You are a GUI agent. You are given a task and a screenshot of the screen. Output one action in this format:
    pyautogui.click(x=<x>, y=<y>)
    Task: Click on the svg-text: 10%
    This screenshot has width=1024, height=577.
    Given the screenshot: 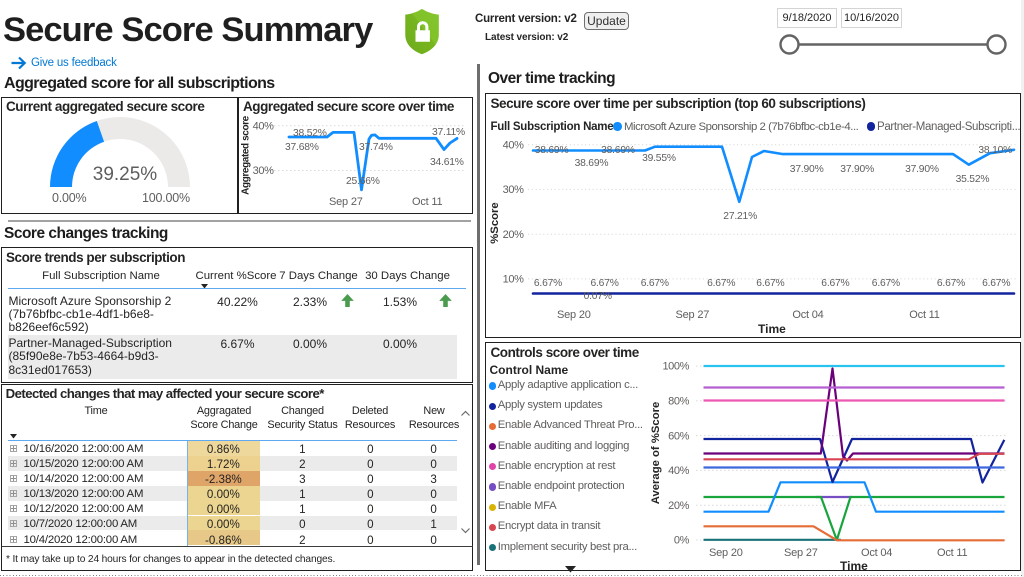 What is the action you would take?
    pyautogui.click(x=513, y=280)
    